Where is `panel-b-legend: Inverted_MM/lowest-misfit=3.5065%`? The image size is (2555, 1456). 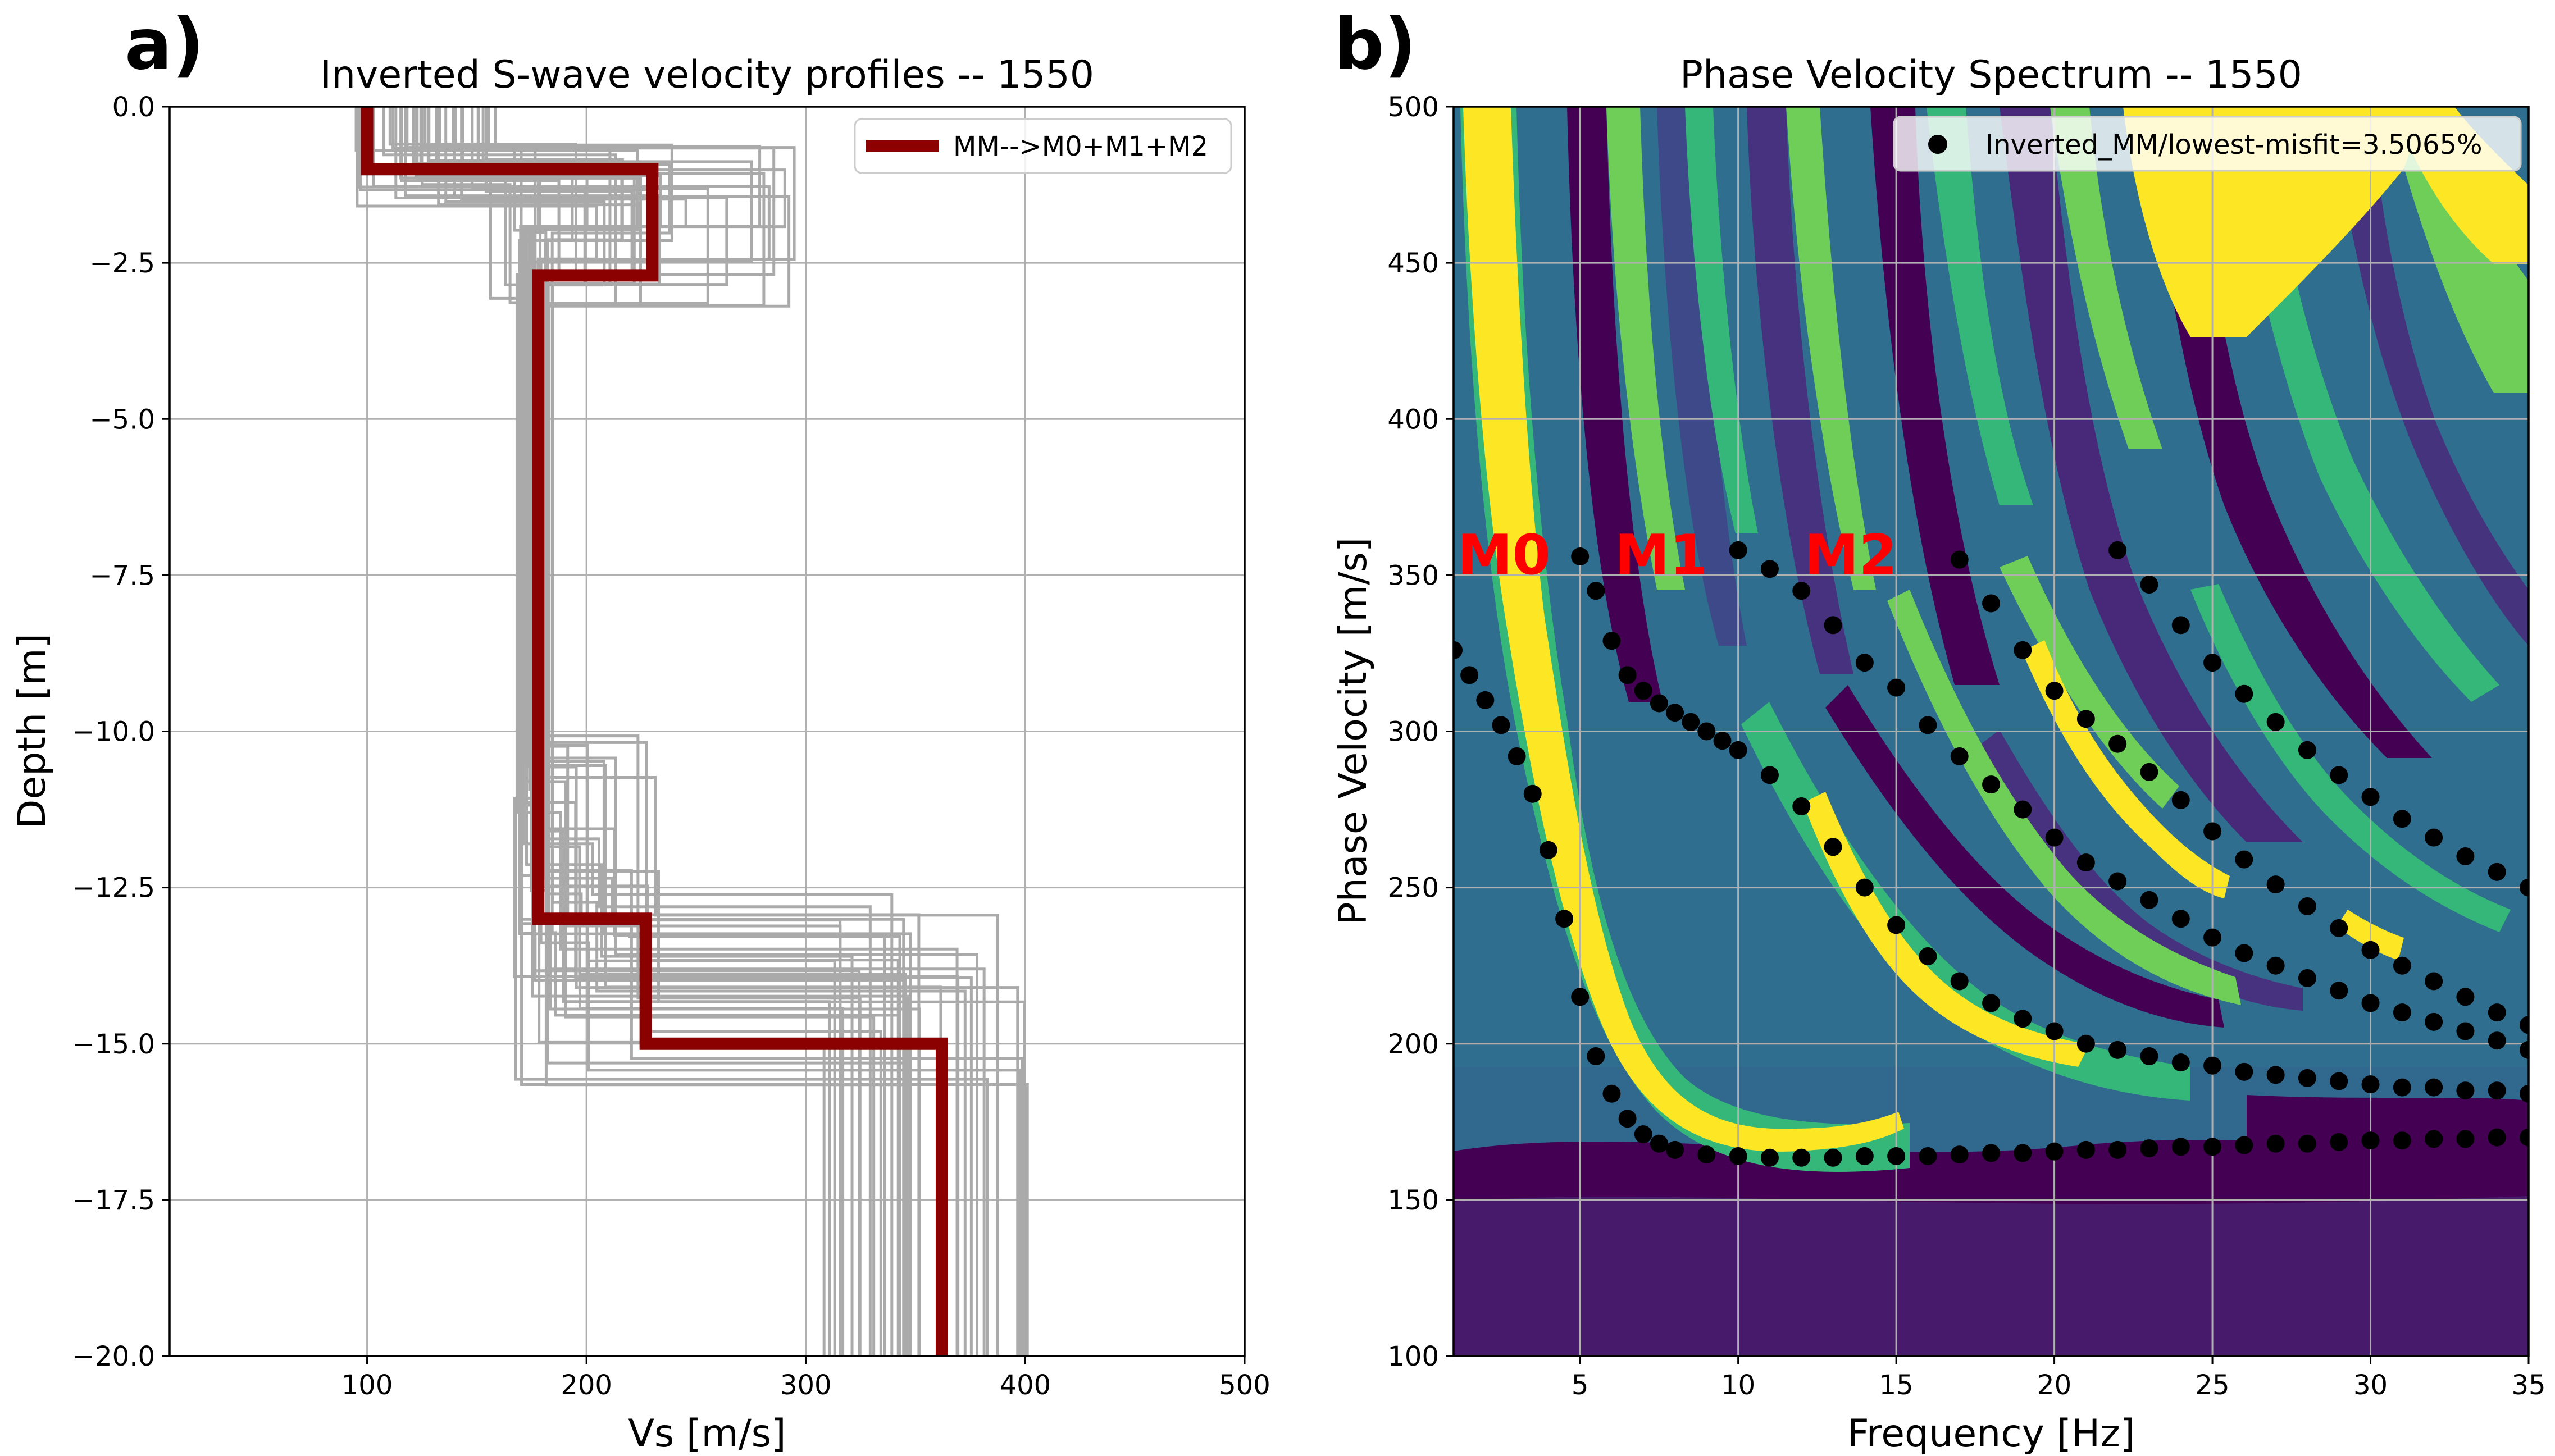
panel-b-legend: Inverted_MM/lowest-misfit=3.5065% is located at coordinates (2207, 144).